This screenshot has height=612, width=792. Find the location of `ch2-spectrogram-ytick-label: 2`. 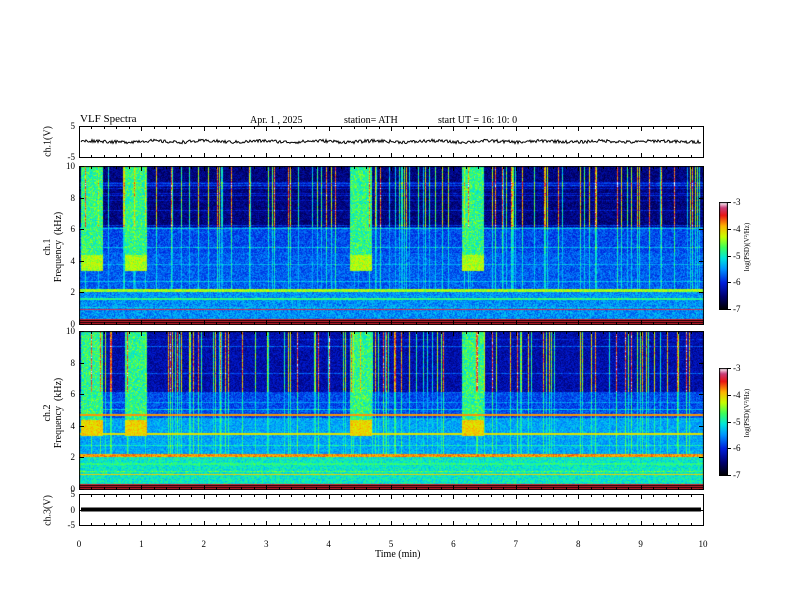

ch2-spectrogram-ytick-label: 2 is located at coordinates (73, 457).